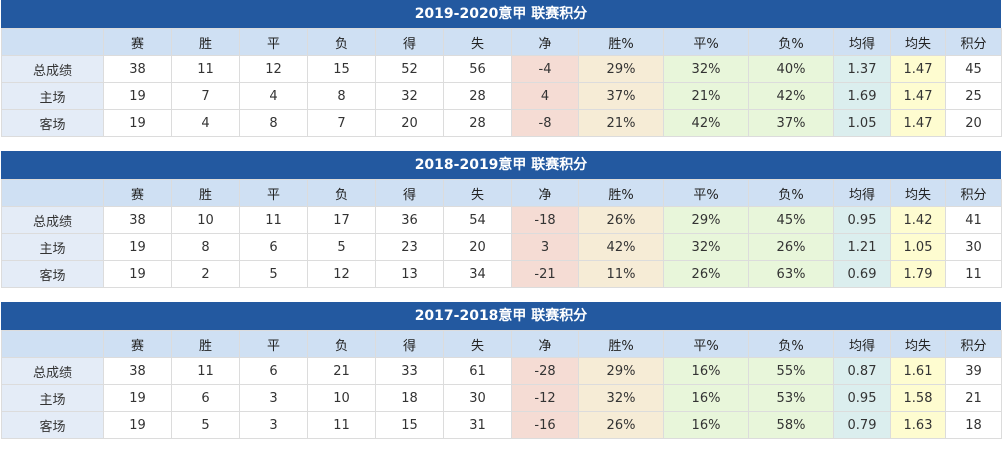 The width and height of the screenshot is (1004, 450). I want to click on table-row: 总成绩 38 11 12 15 52 56 -4 29% 32% 40% 1.37 1.47 45, so click(501, 69).